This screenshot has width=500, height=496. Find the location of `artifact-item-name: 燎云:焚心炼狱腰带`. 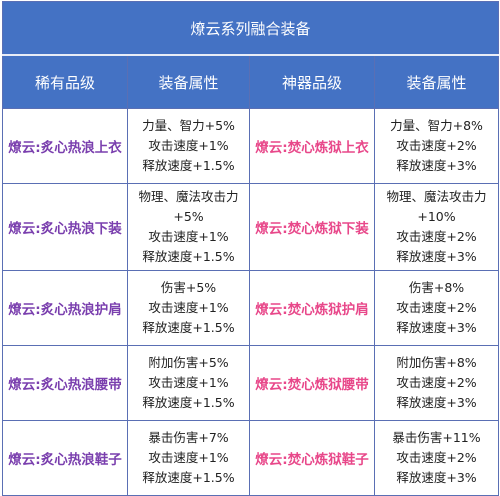

artifact-item-name: 燎云:焚心炼狱腰带 is located at coordinates (312, 383).